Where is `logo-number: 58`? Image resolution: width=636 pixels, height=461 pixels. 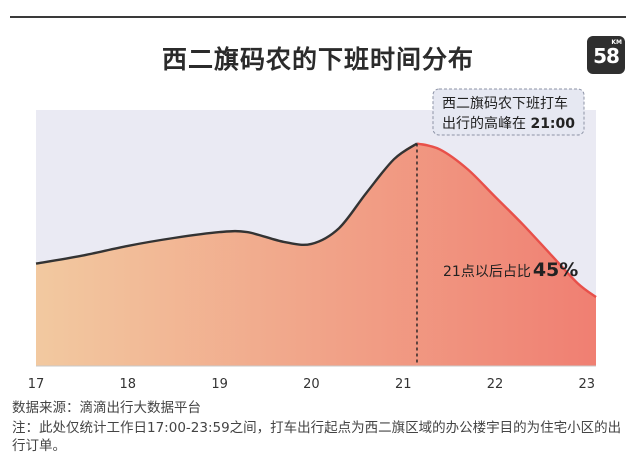 logo-number: 58 is located at coordinates (606, 56).